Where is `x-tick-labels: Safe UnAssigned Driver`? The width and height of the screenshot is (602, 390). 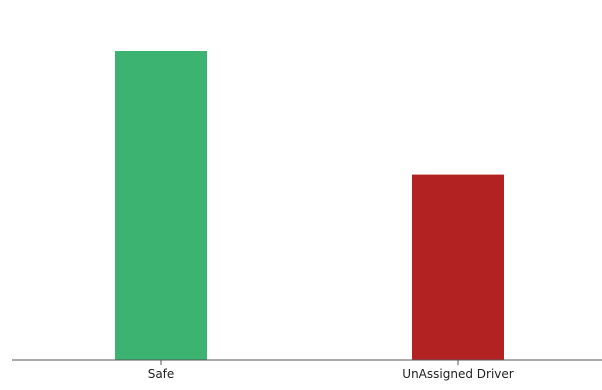
x-tick-labels: Safe UnAssigned Driver is located at coordinates (331, 370).